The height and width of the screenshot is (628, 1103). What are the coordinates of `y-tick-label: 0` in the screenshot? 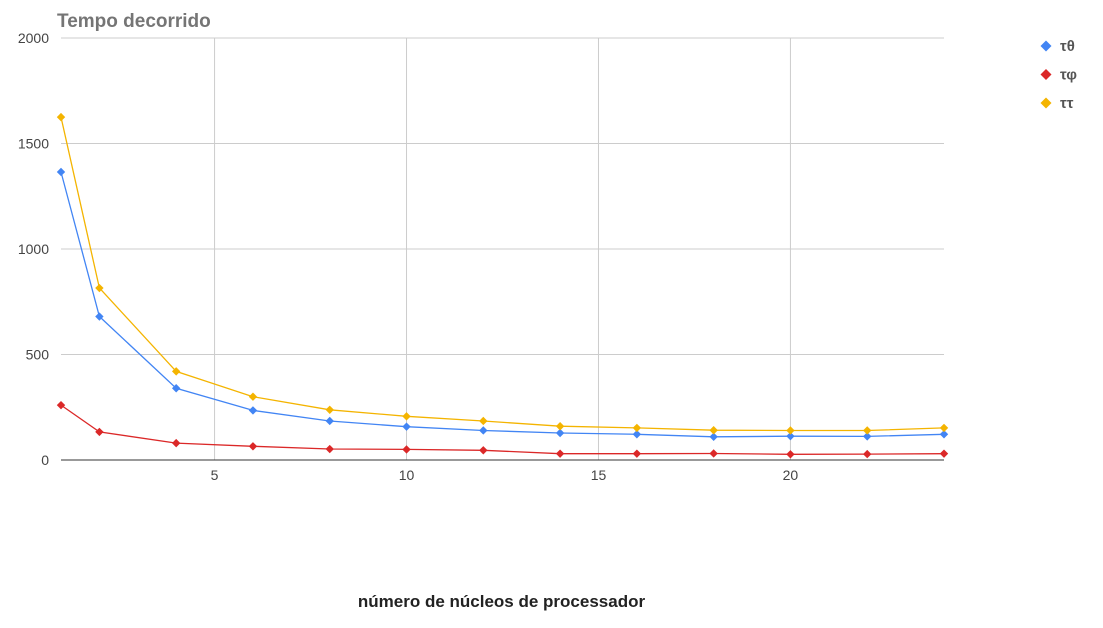 It's located at (45, 460).